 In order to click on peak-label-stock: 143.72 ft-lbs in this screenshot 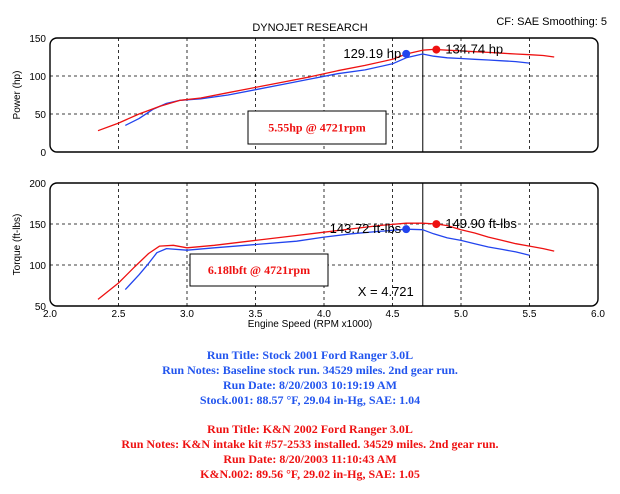, I will do `click(366, 228)`.